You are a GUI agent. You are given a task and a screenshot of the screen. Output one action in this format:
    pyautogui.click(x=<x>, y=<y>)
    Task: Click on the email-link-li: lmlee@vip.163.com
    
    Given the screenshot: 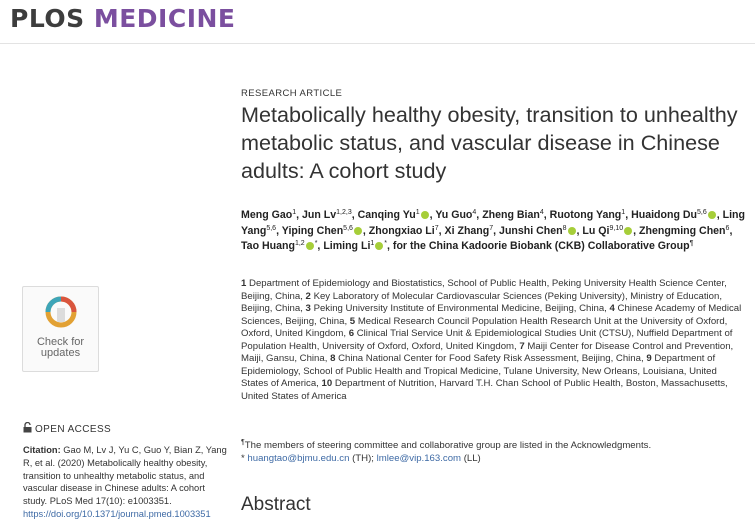 What is the action you would take?
    pyautogui.click(x=419, y=458)
    